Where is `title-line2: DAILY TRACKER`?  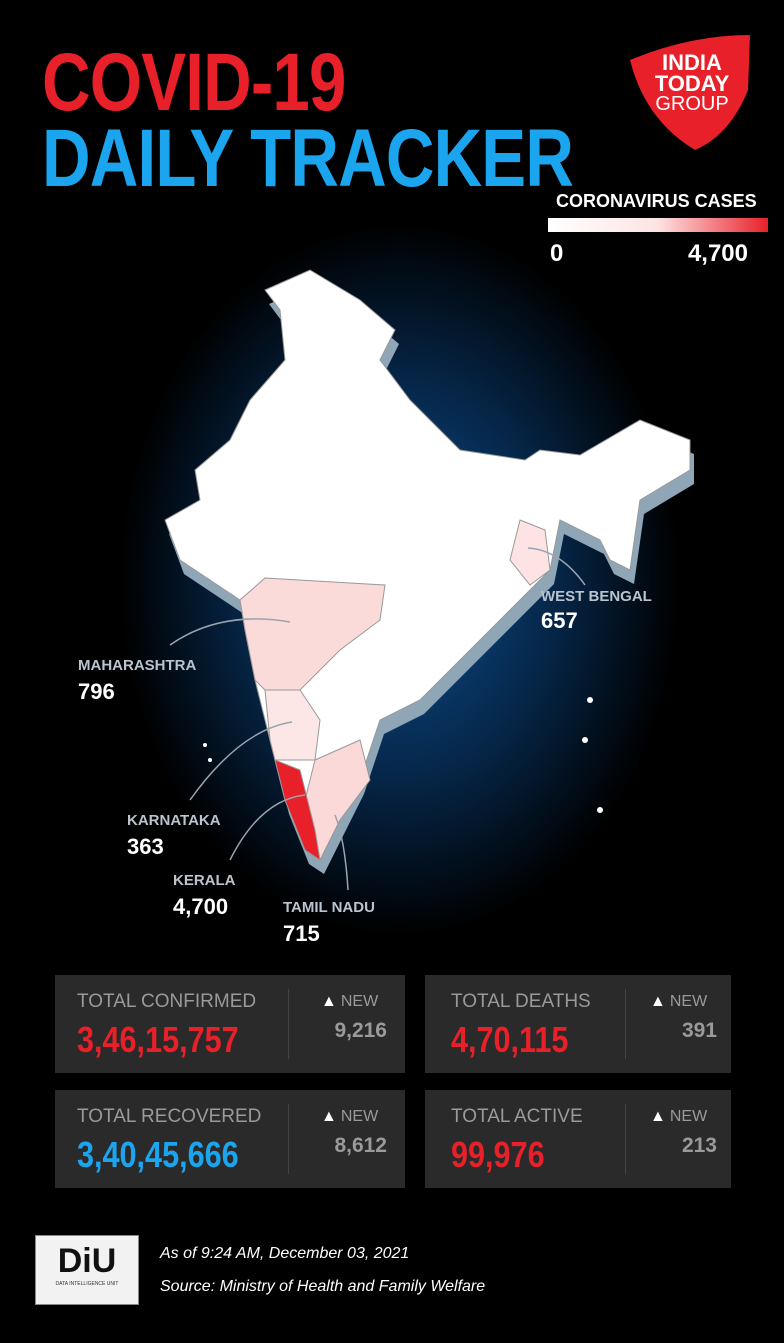 title-line2: DAILY TRACKER is located at coordinates (308, 158).